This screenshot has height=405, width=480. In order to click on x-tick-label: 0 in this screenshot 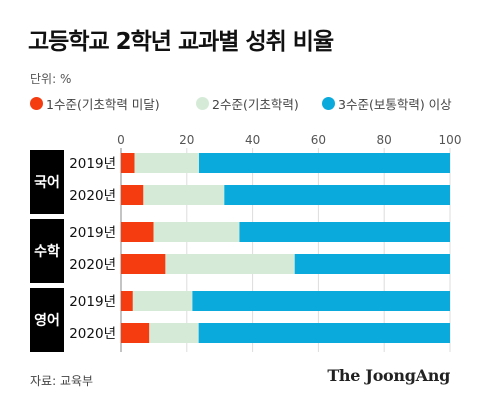, I will do `click(121, 140)`.